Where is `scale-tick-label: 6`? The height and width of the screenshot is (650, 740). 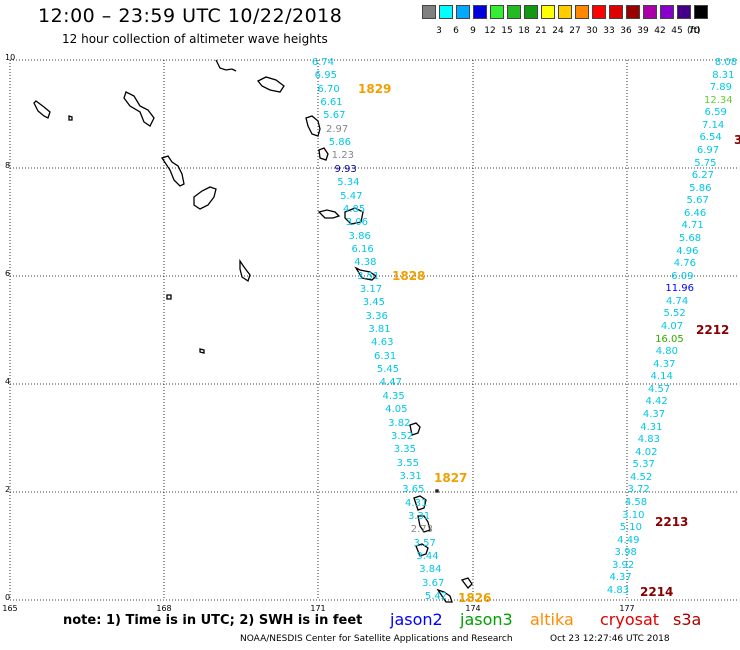
scale-tick-label: 6 is located at coordinates (456, 31).